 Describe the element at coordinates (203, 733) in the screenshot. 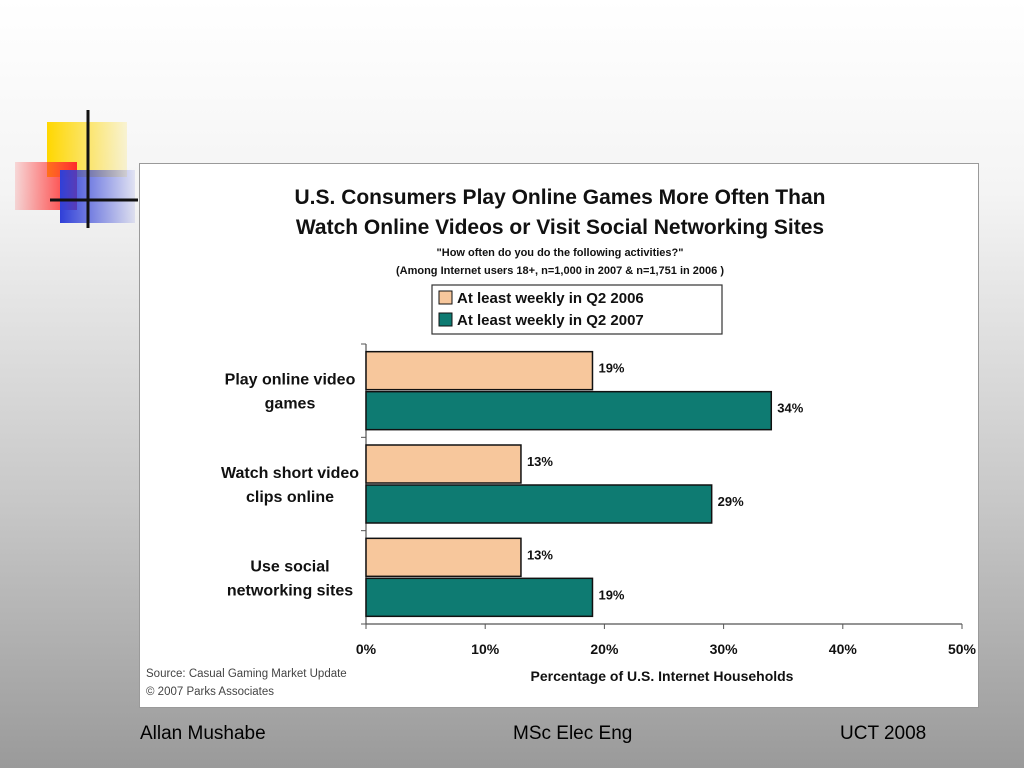

I see `footer-author: Allan Mushabe` at that location.